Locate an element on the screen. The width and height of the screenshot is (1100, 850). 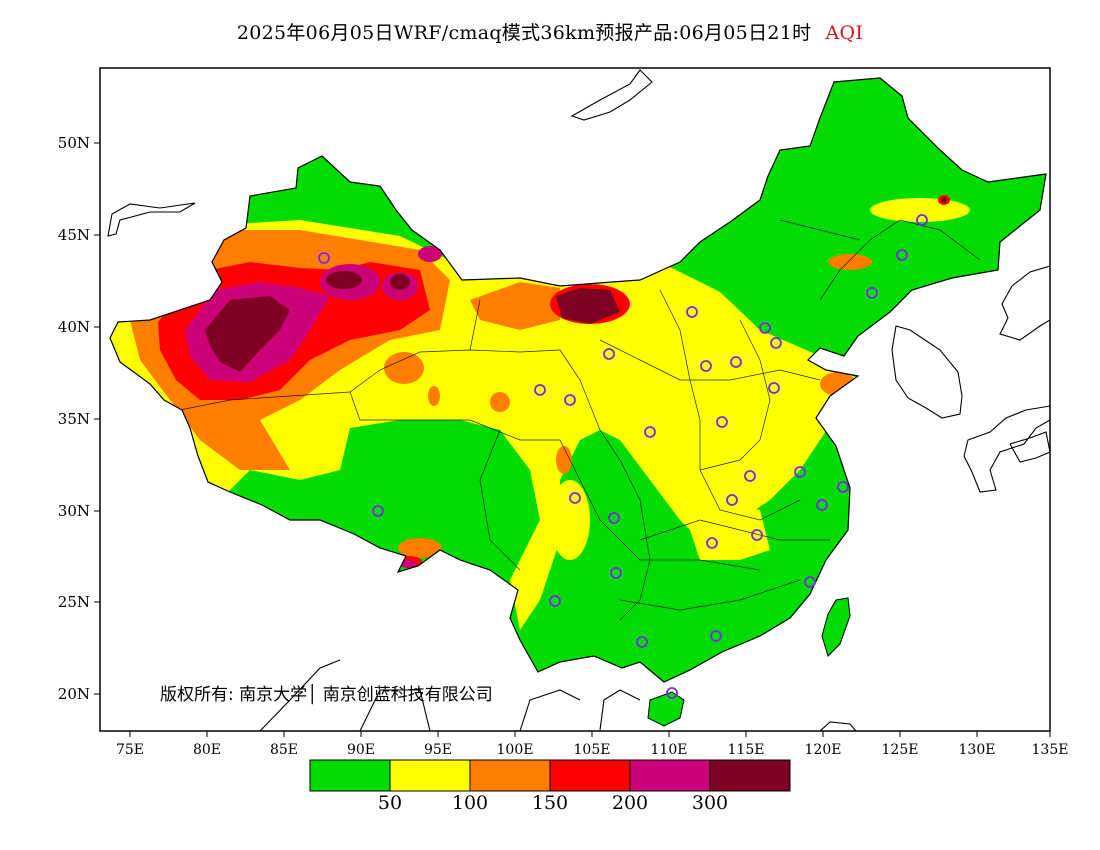
latitude-labels: 50N 45N 40N 35N 30N 25N 20N is located at coordinates (74, 418).